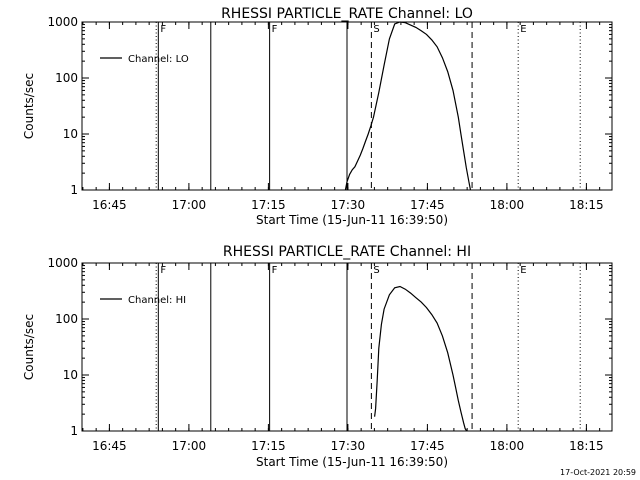 The height and width of the screenshot is (480, 640). What do you see at coordinates (347, 14) in the screenshot?
I see `chart-title: RHESSI PARTICLE_RATE Channel: LO` at bounding box center [347, 14].